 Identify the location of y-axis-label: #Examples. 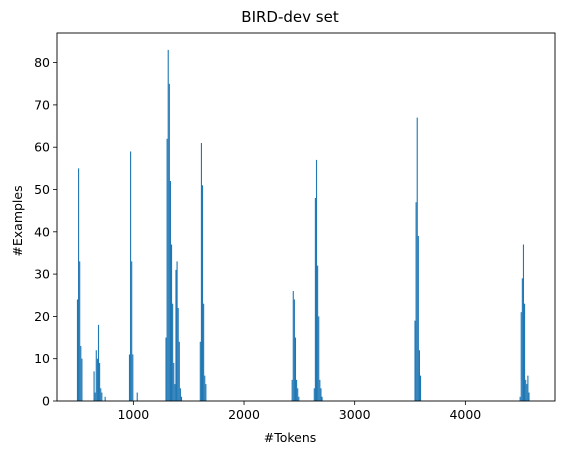
(17, 220).